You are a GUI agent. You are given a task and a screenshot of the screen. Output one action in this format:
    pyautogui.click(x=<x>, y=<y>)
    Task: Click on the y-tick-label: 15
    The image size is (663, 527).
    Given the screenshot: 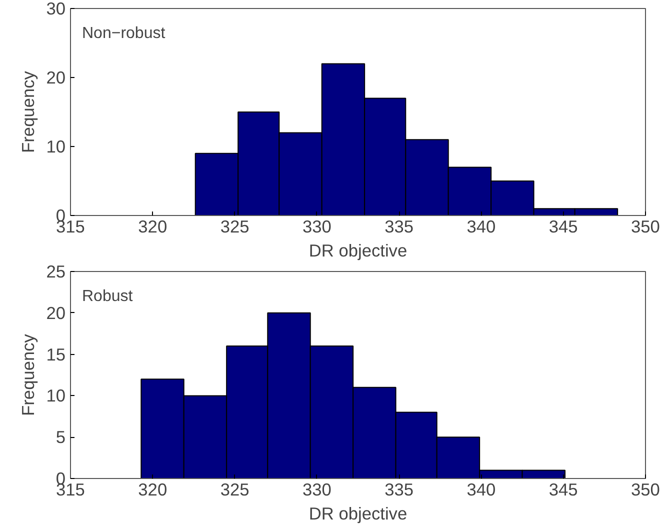 What is the action you would take?
    pyautogui.click(x=56, y=354)
    